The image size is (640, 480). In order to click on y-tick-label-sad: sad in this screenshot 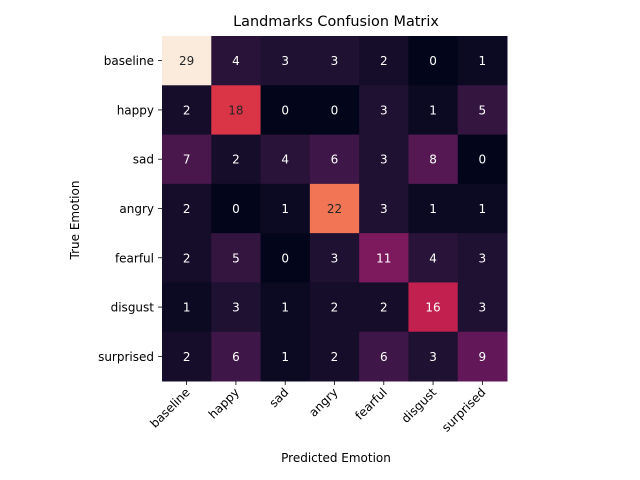, I will do `click(143, 160)`.